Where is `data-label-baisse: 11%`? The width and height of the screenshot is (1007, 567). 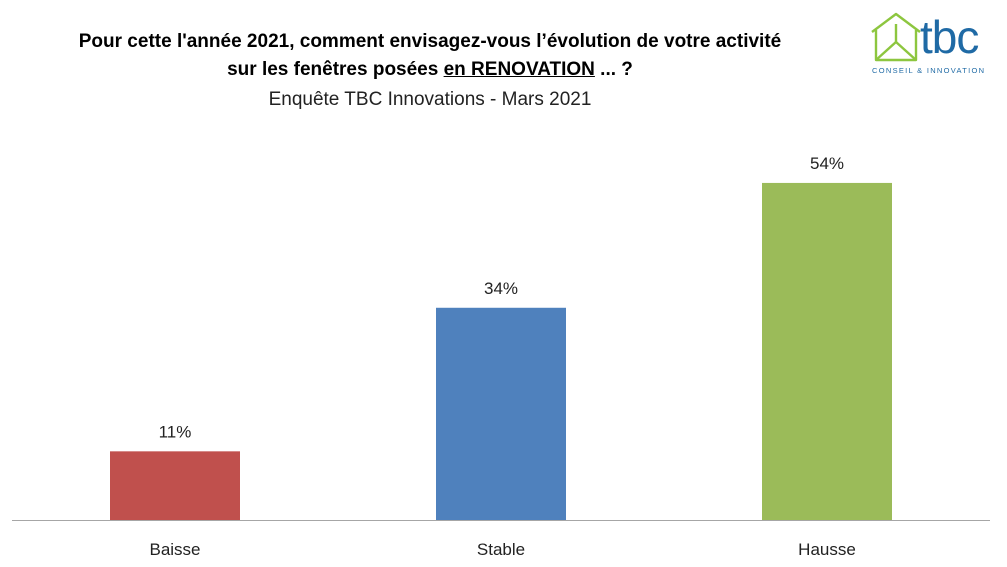
data-label-baisse: 11% is located at coordinates (175, 431).